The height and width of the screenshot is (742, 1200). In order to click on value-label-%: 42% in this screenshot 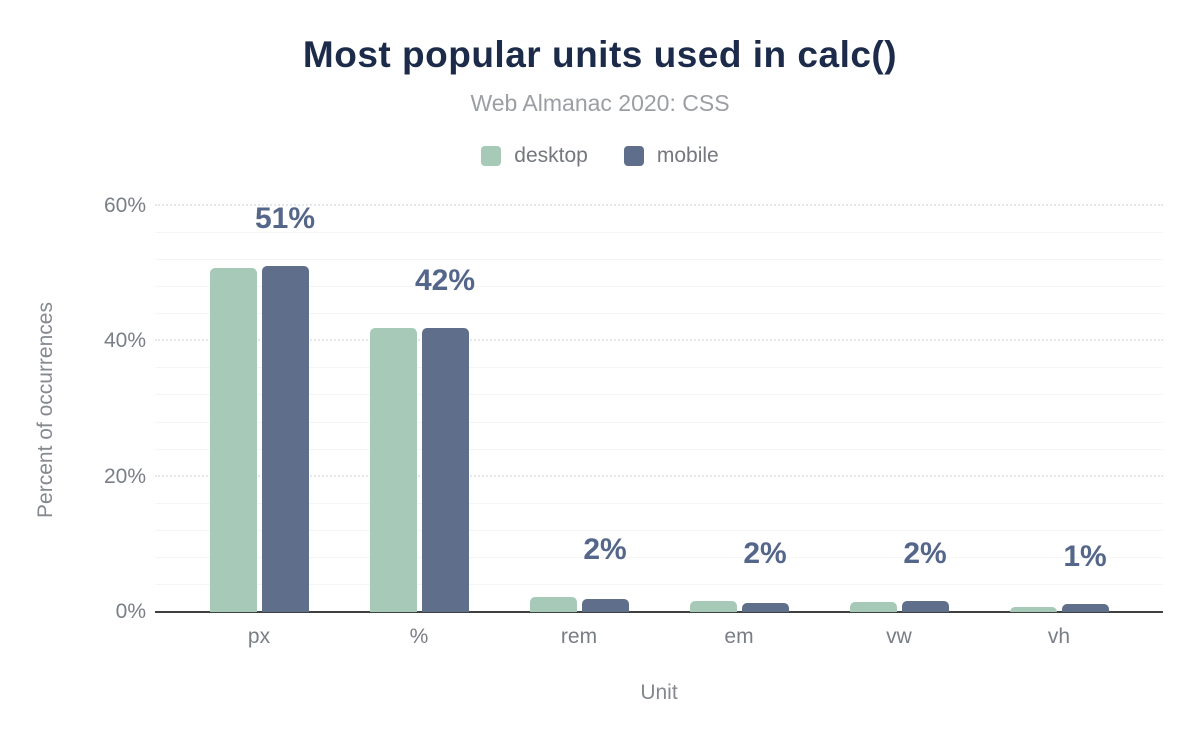, I will do `click(445, 280)`.